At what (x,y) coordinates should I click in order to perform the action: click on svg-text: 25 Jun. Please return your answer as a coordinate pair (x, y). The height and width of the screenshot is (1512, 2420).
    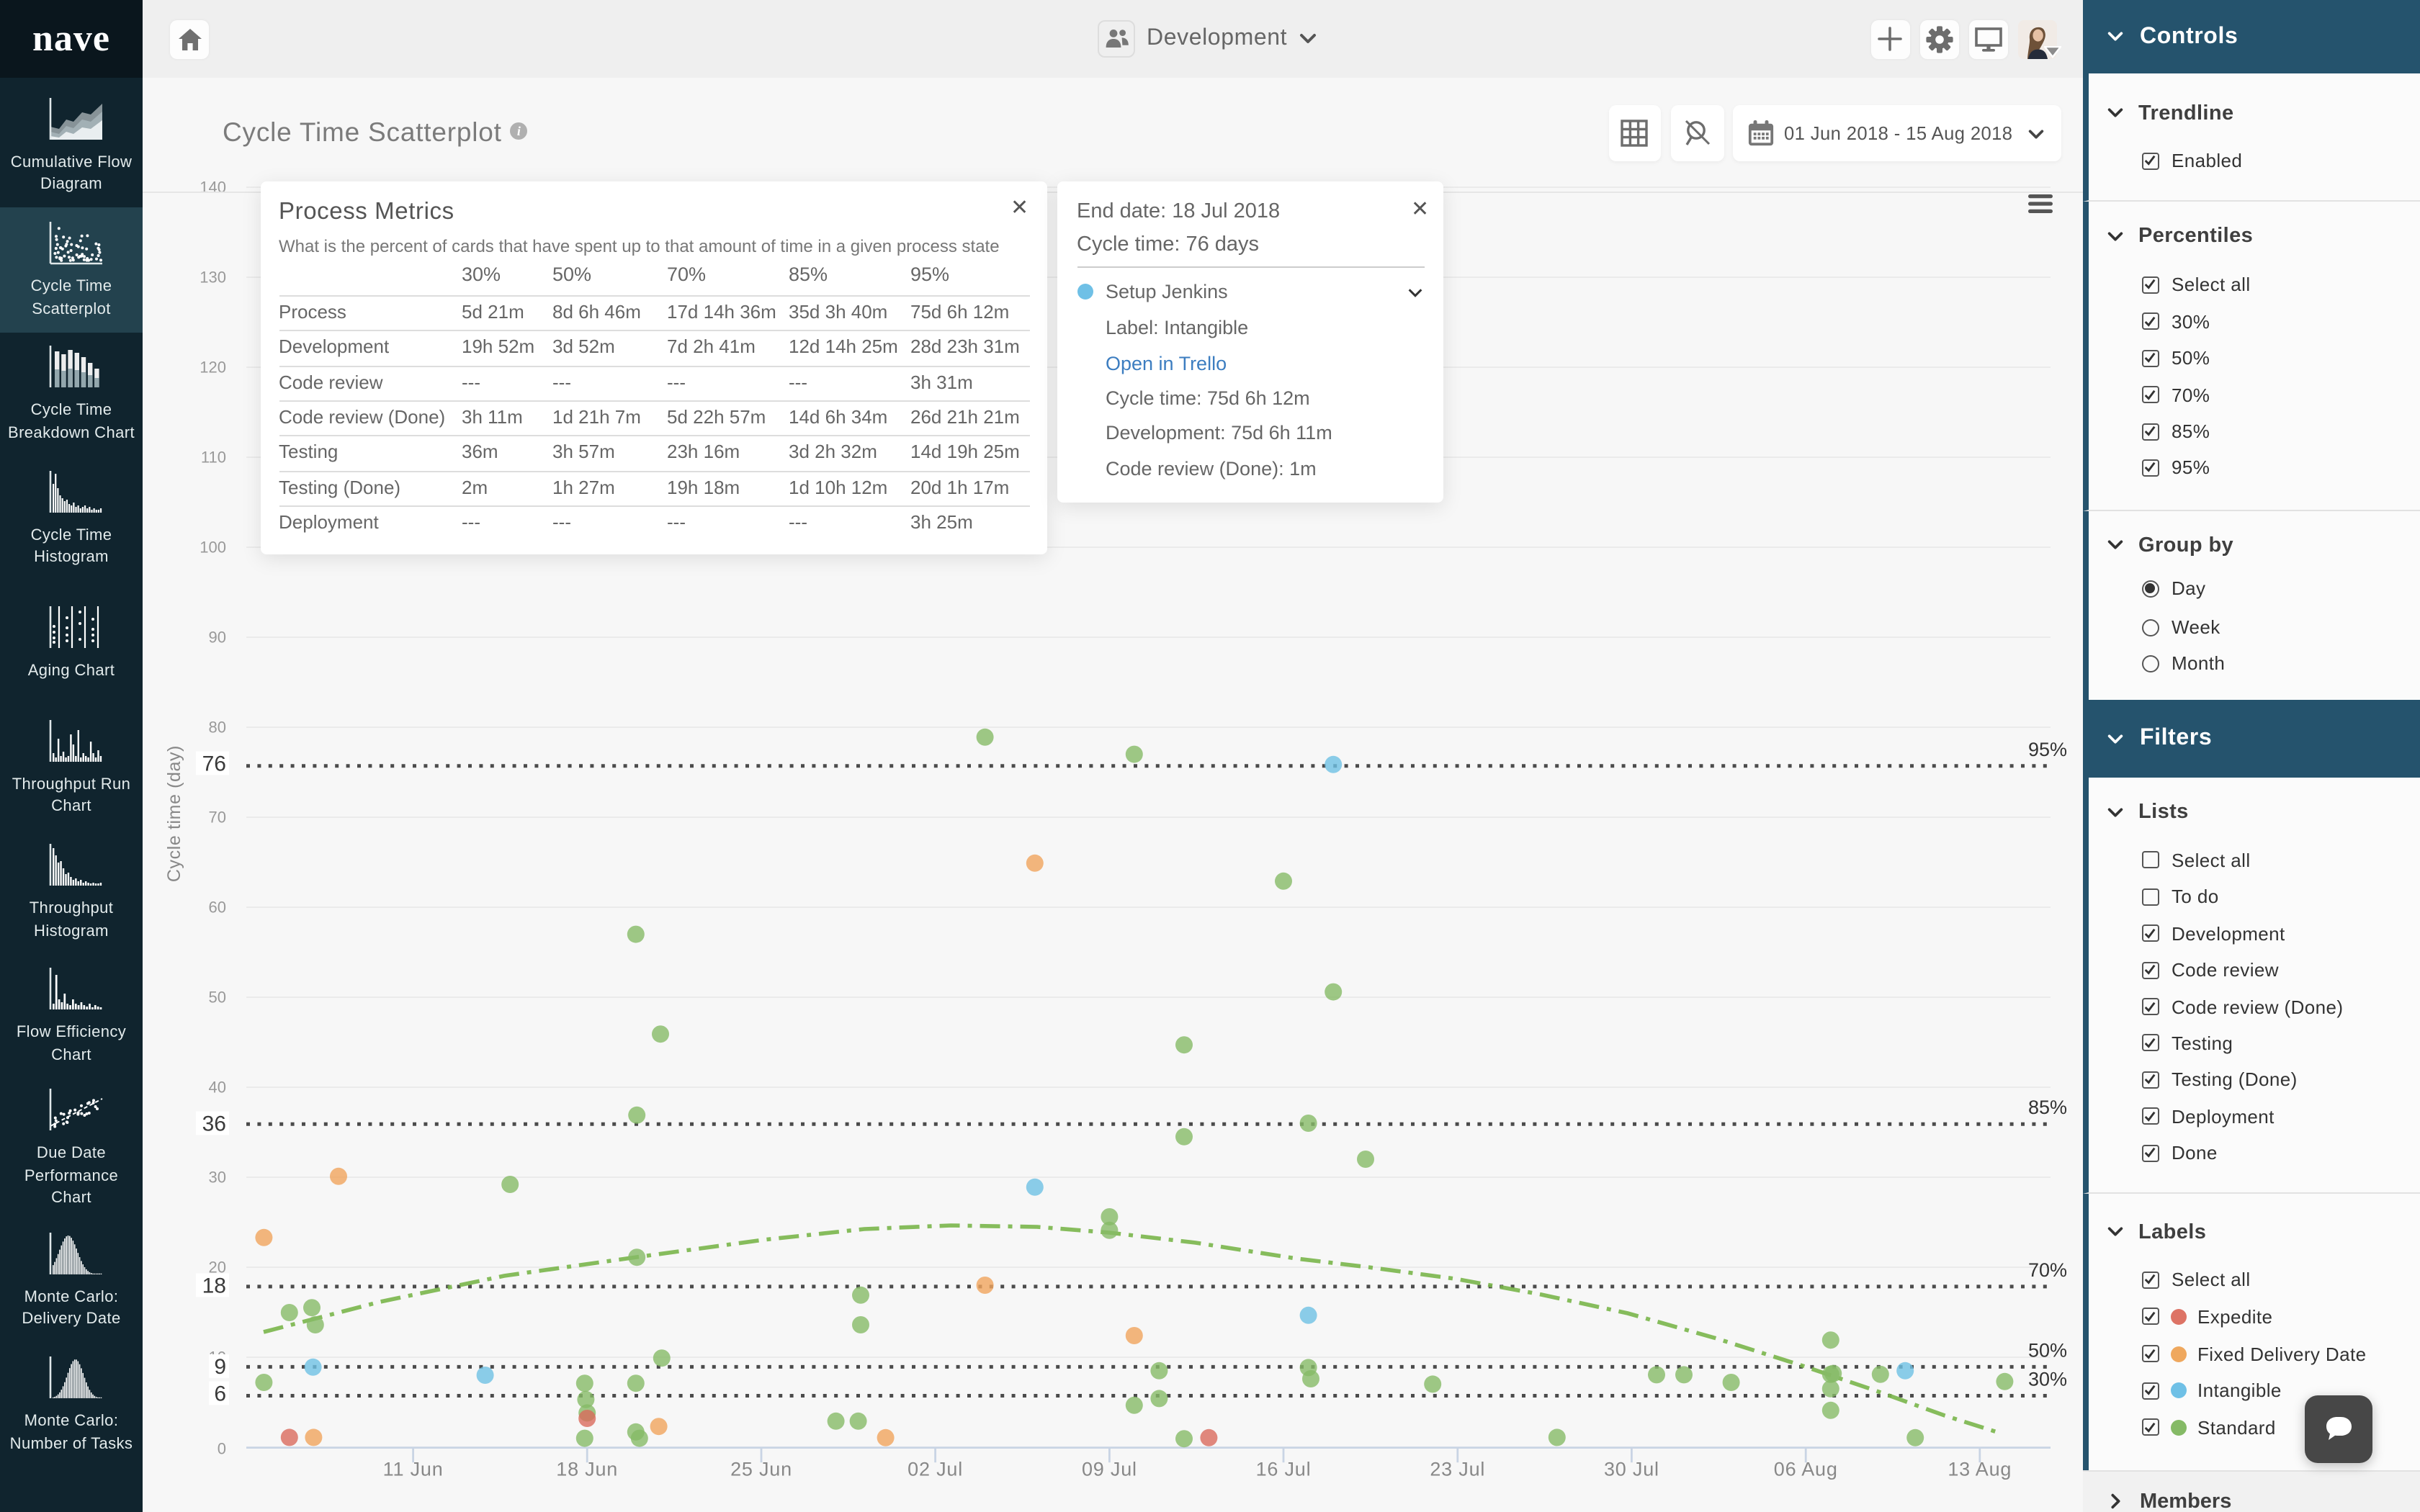
    Looking at the image, I should click on (761, 1469).